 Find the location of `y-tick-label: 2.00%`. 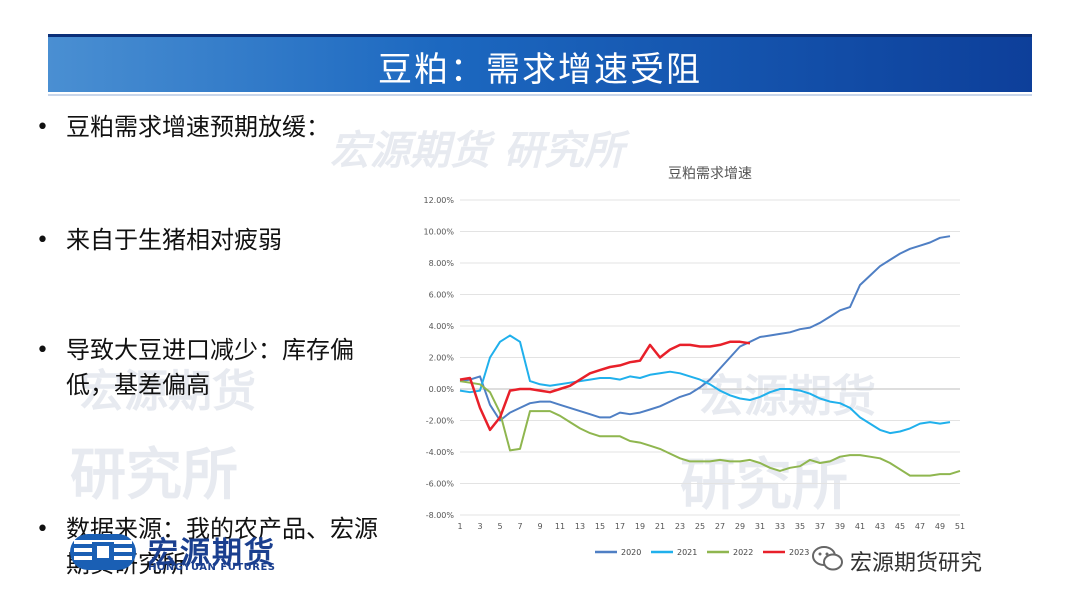

y-tick-label: 2.00% is located at coordinates (442, 358).